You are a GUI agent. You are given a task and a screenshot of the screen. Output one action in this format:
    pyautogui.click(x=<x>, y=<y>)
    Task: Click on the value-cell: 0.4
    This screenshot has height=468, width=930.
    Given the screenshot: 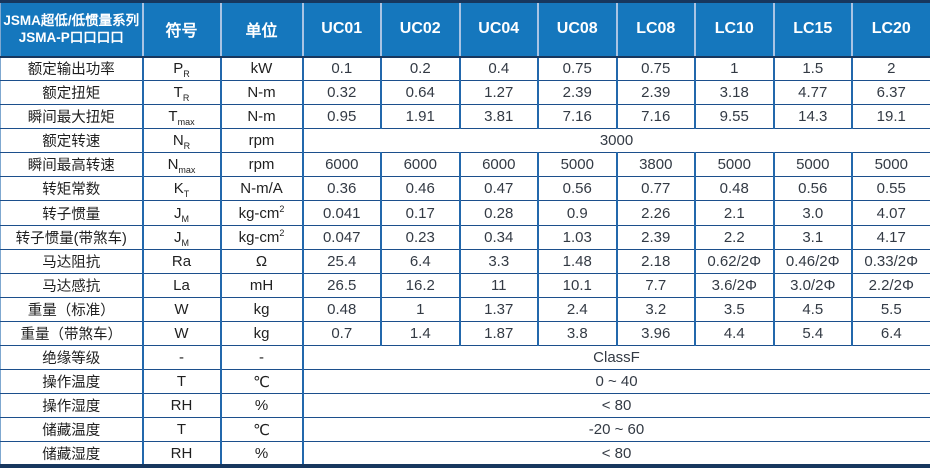 What is the action you would take?
    pyautogui.click(x=498, y=69)
    